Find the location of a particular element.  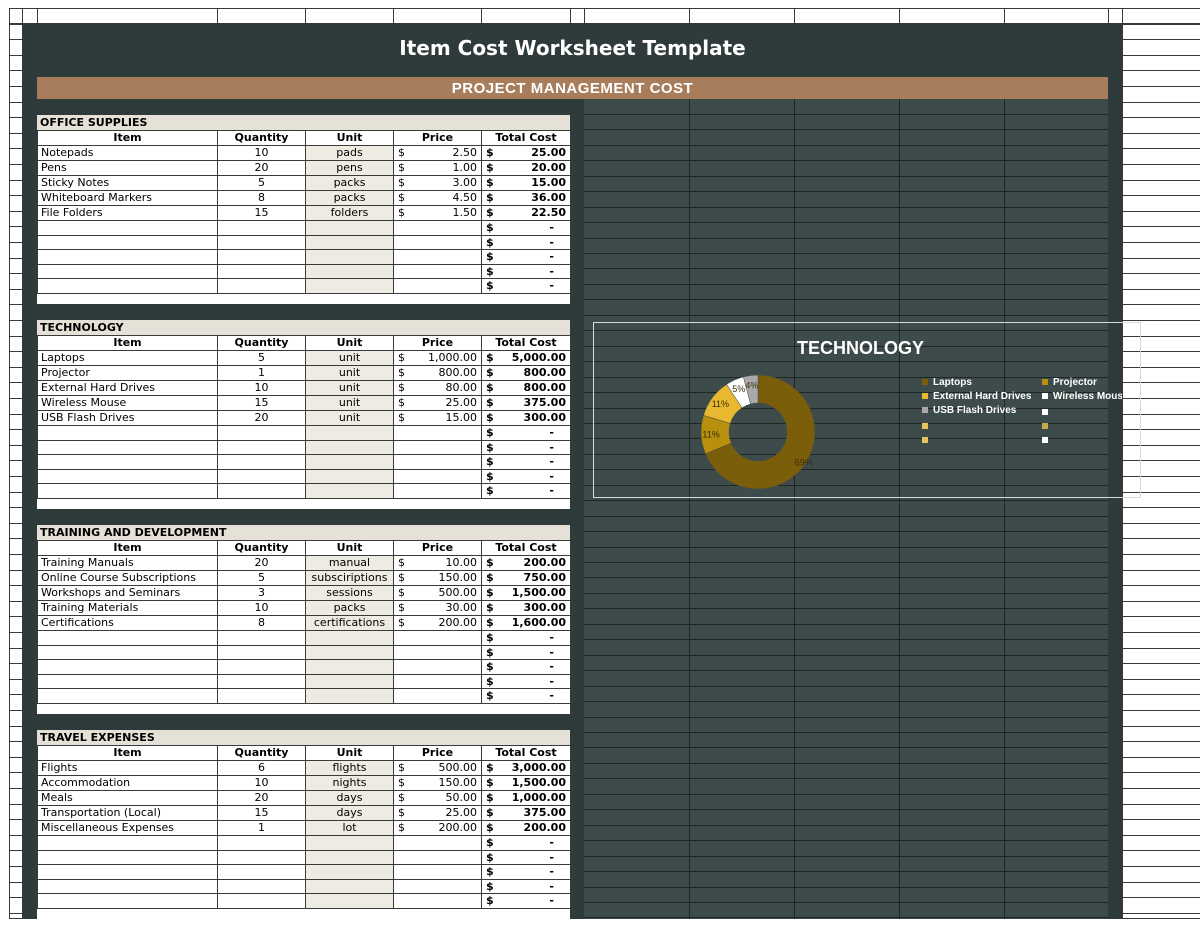

price-cell: $500.00 is located at coordinates (437, 768).